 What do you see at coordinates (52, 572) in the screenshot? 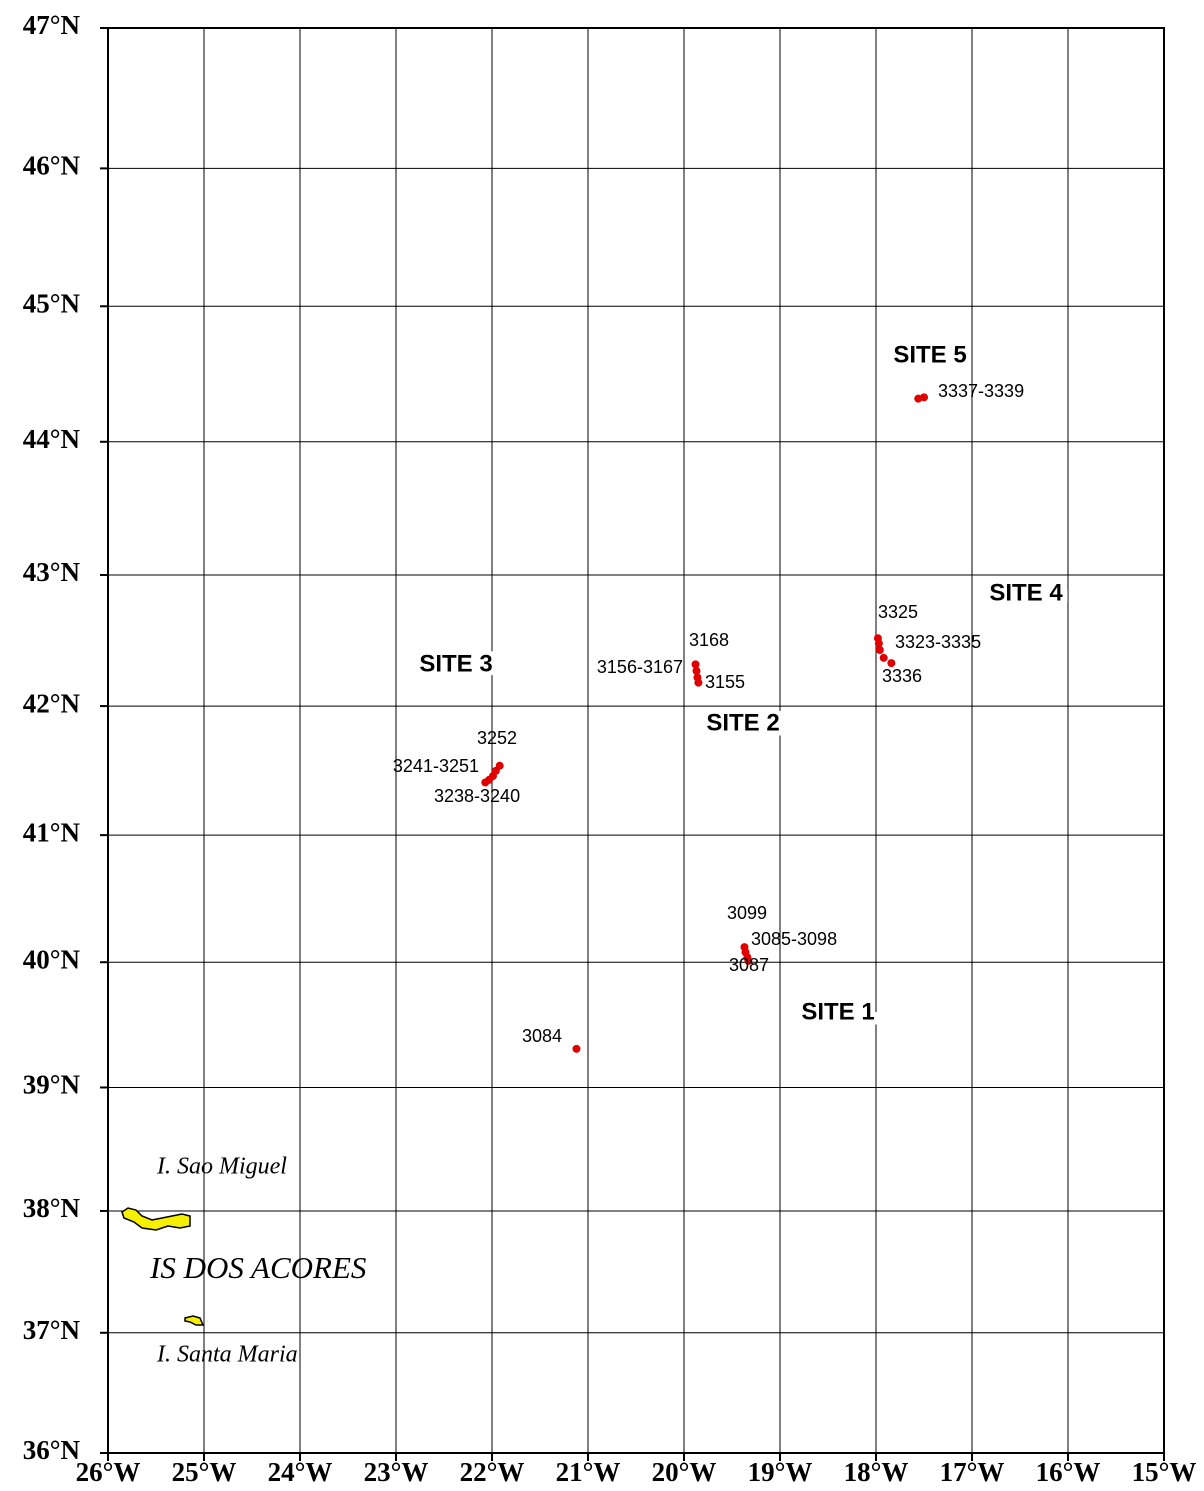
I see `y-tick-label: 43°N` at bounding box center [52, 572].